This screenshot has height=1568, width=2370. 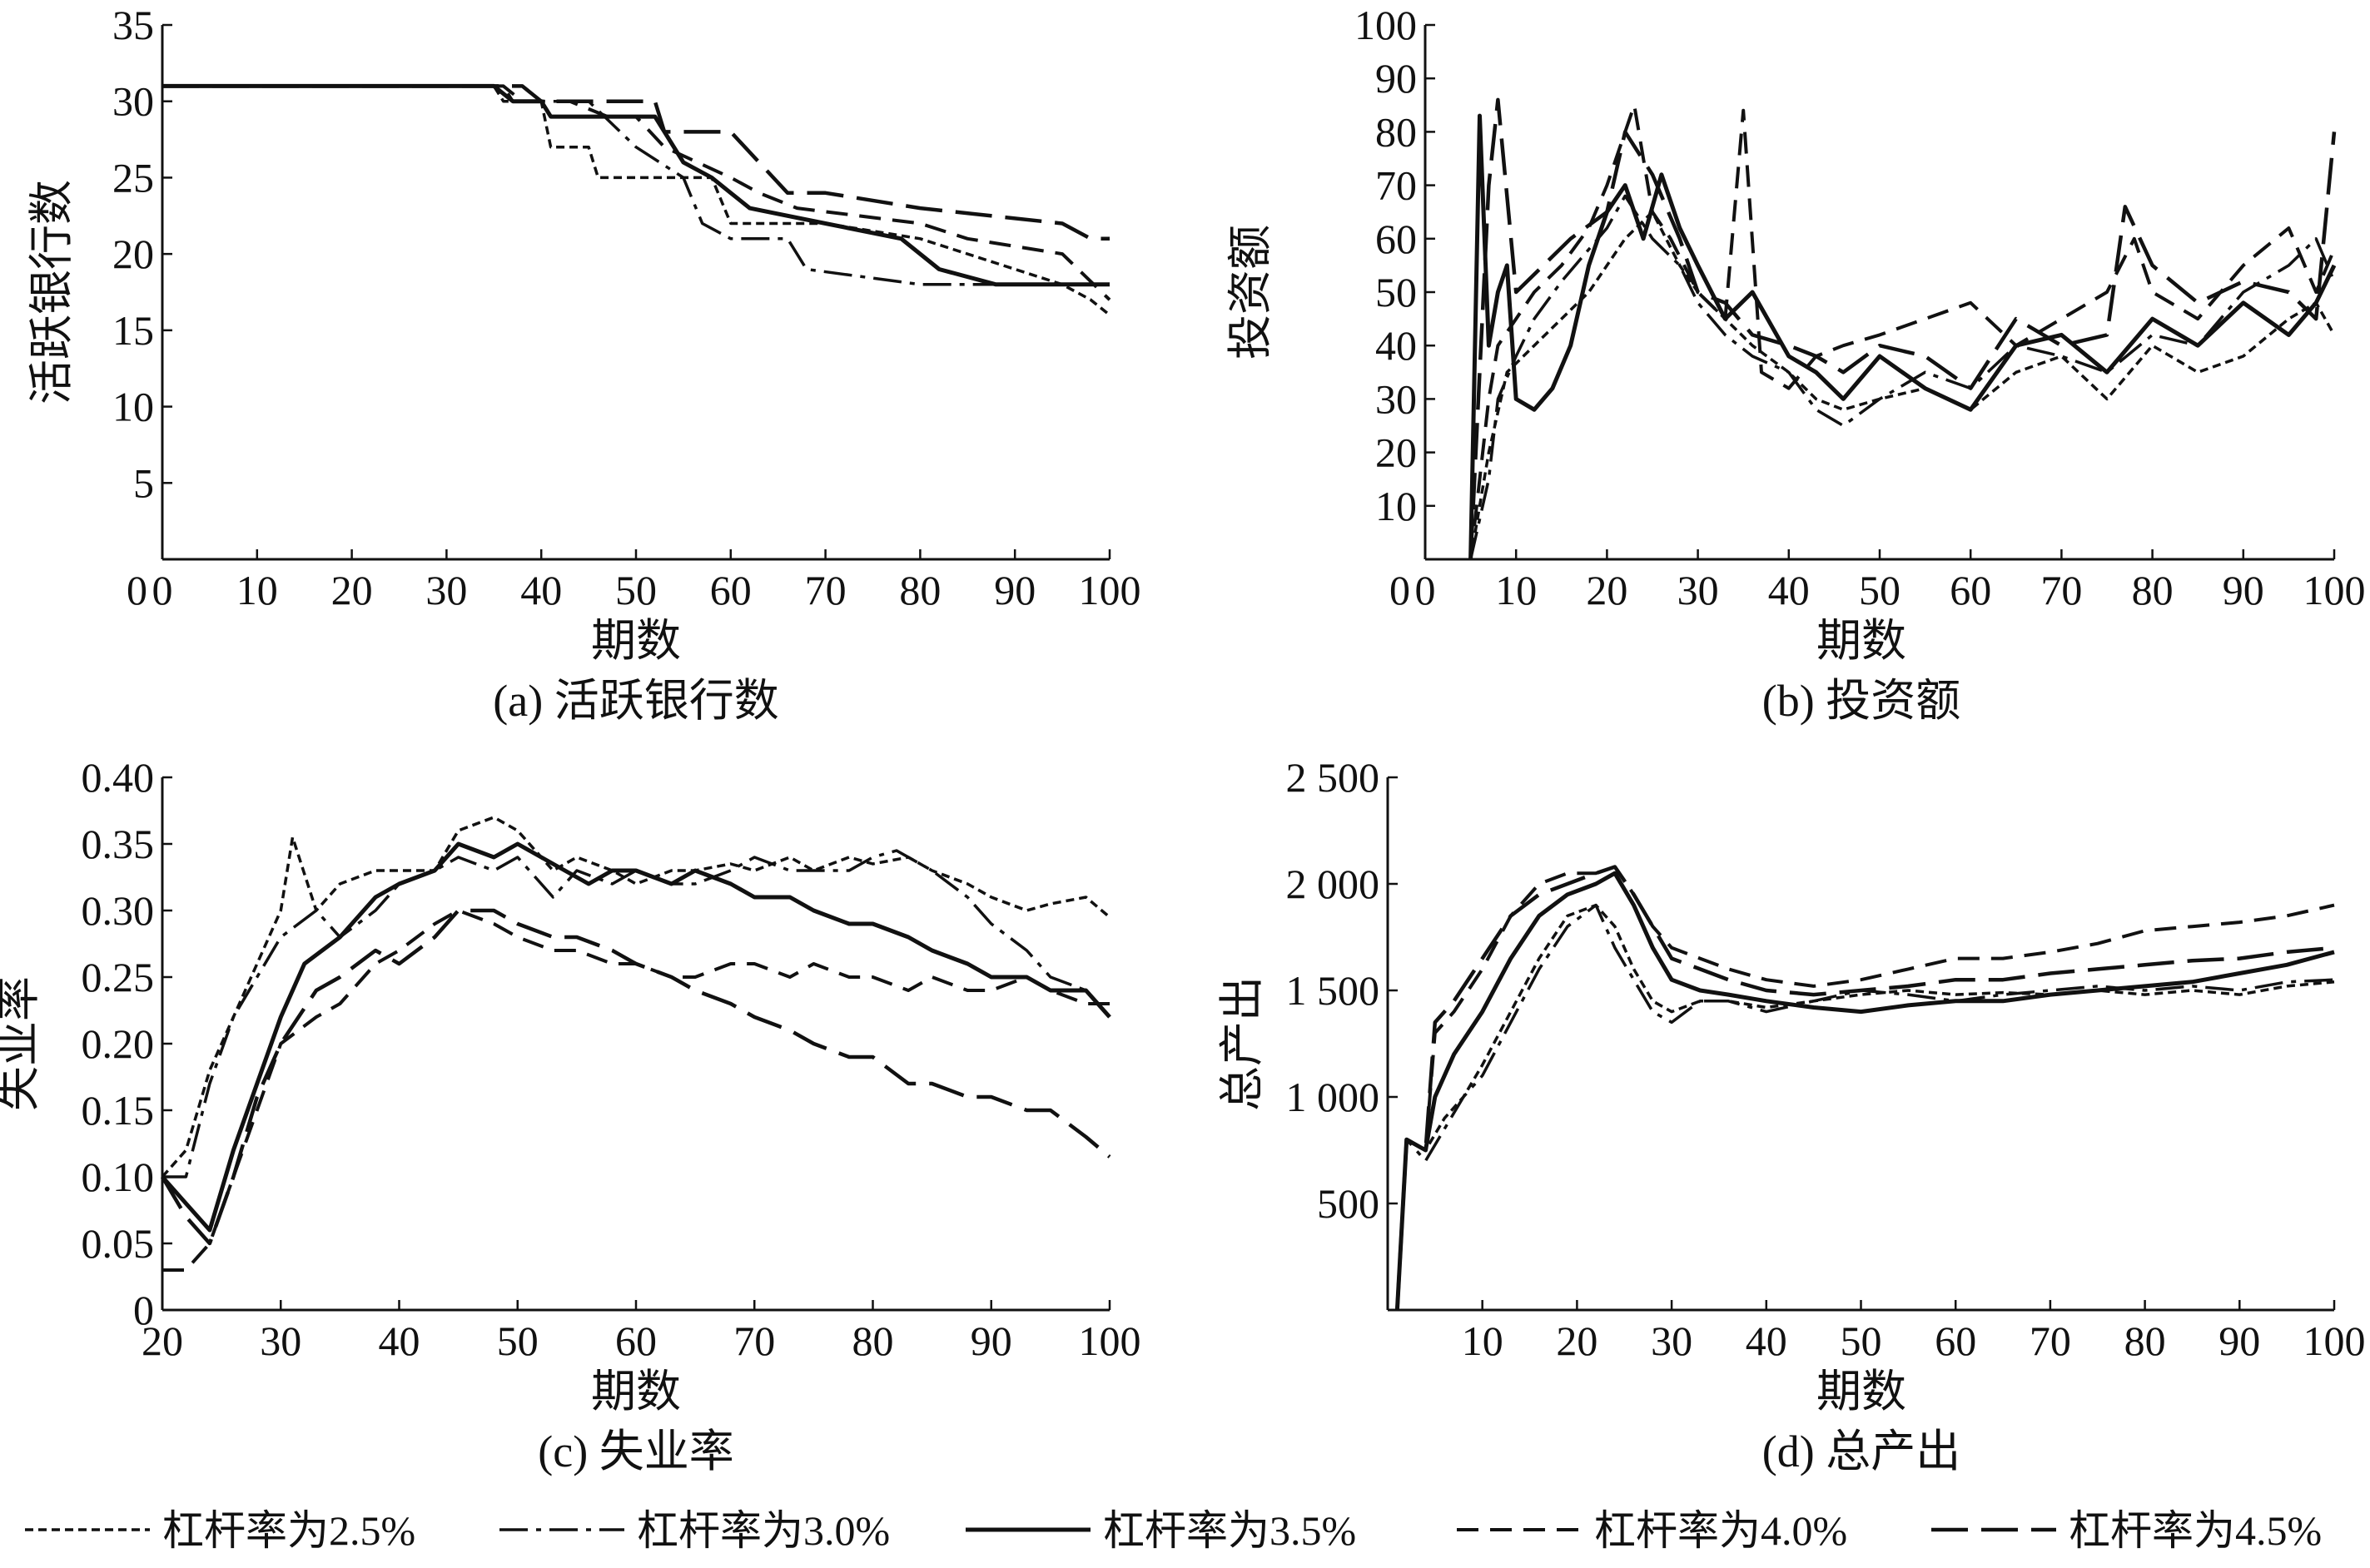 I want to click on y-tick-label: 0.20, so click(x=118, y=1043).